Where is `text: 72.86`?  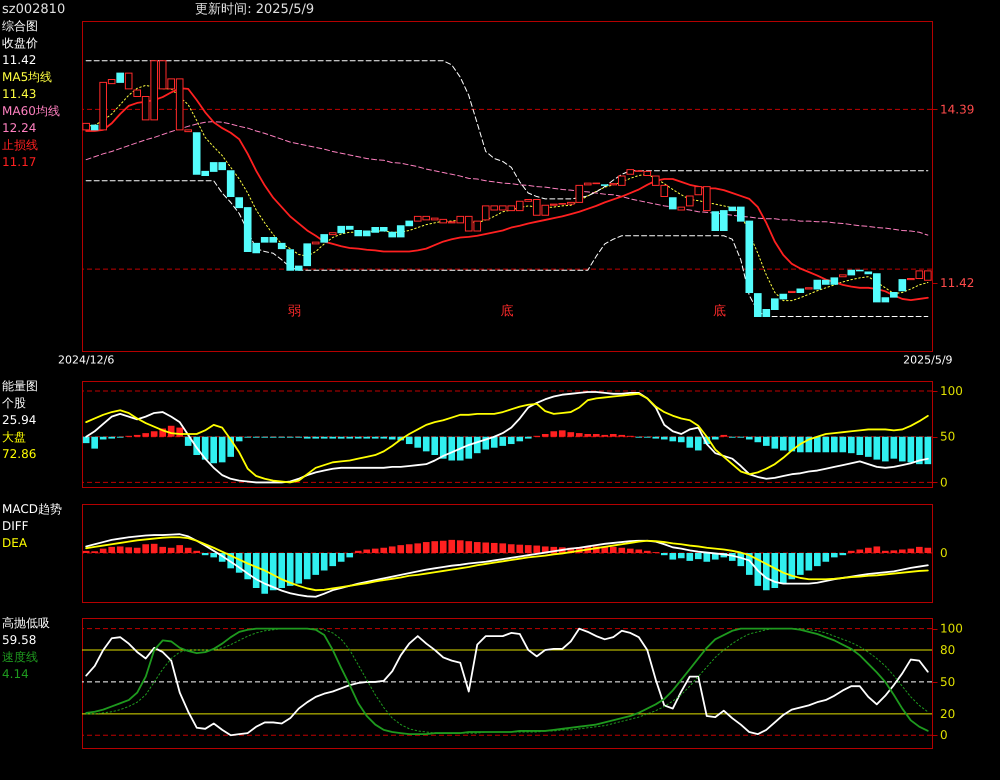 text: 72.86 is located at coordinates (19, 454).